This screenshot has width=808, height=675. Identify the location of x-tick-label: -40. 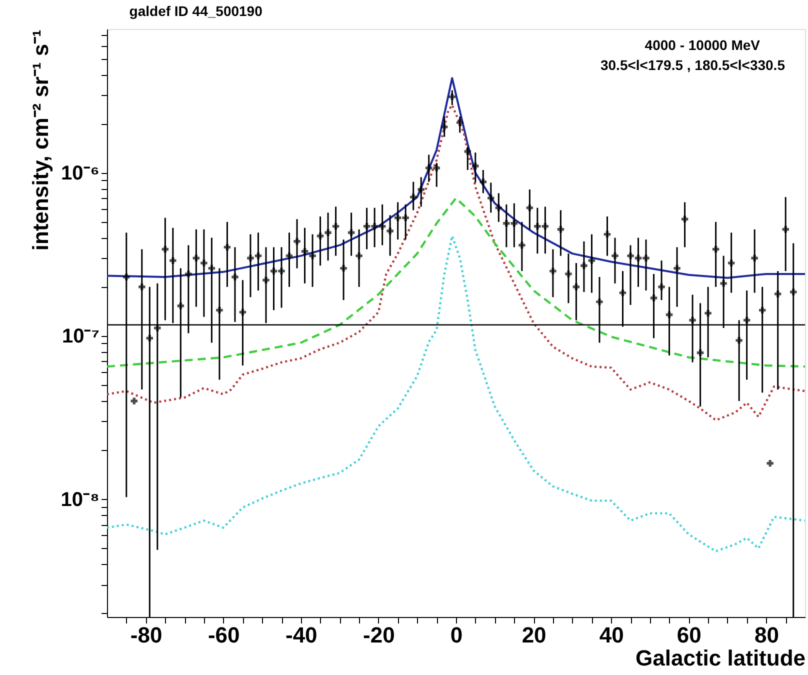
(301, 635).